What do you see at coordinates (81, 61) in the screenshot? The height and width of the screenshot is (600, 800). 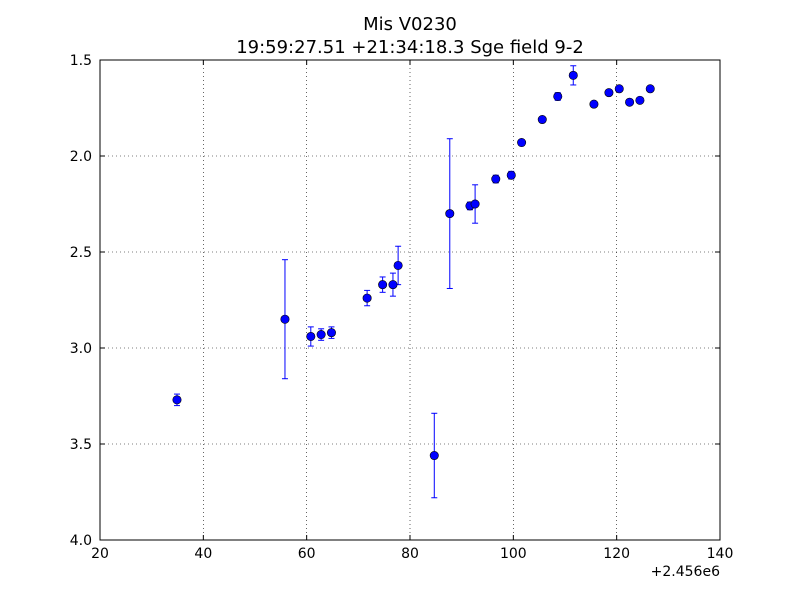 I see `y-tick-label: 1.5` at bounding box center [81, 61].